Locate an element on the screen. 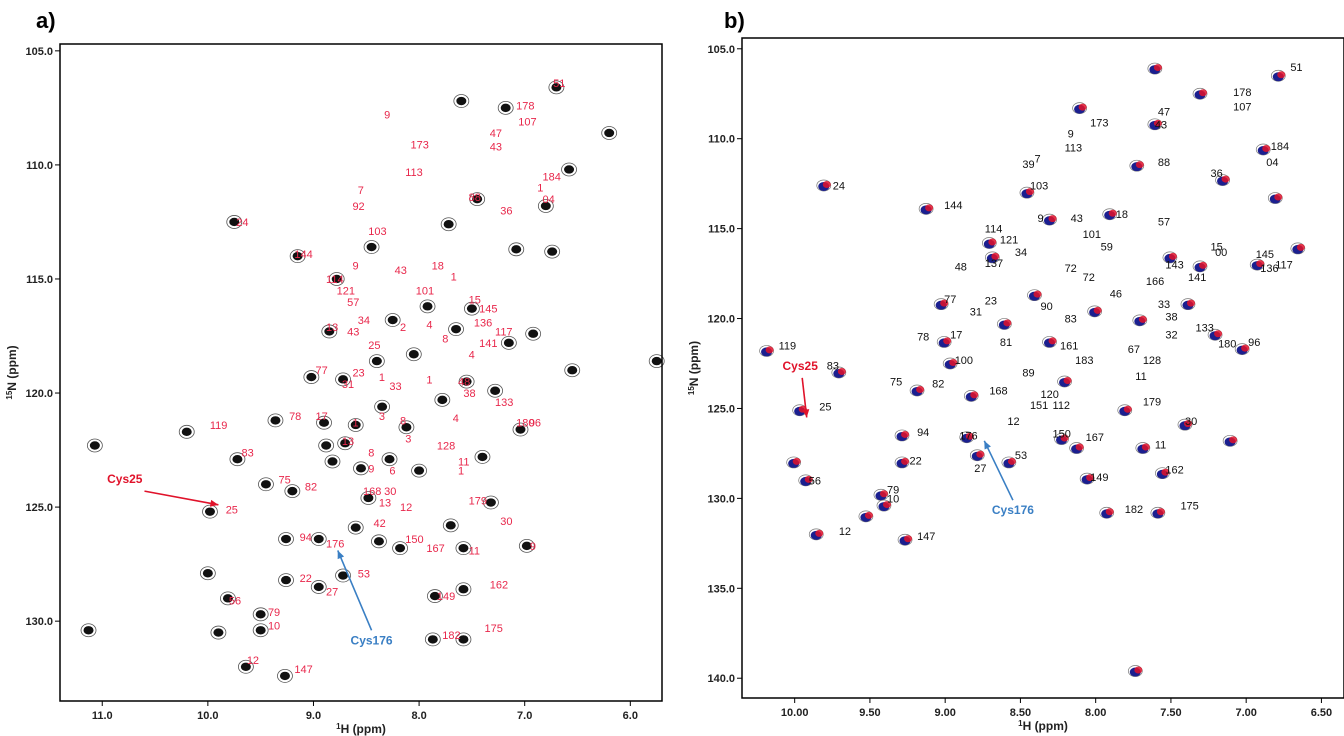 Image resolution: width=1344 pixels, height=736 pixels. peak-label: 79 is located at coordinates (274, 613).